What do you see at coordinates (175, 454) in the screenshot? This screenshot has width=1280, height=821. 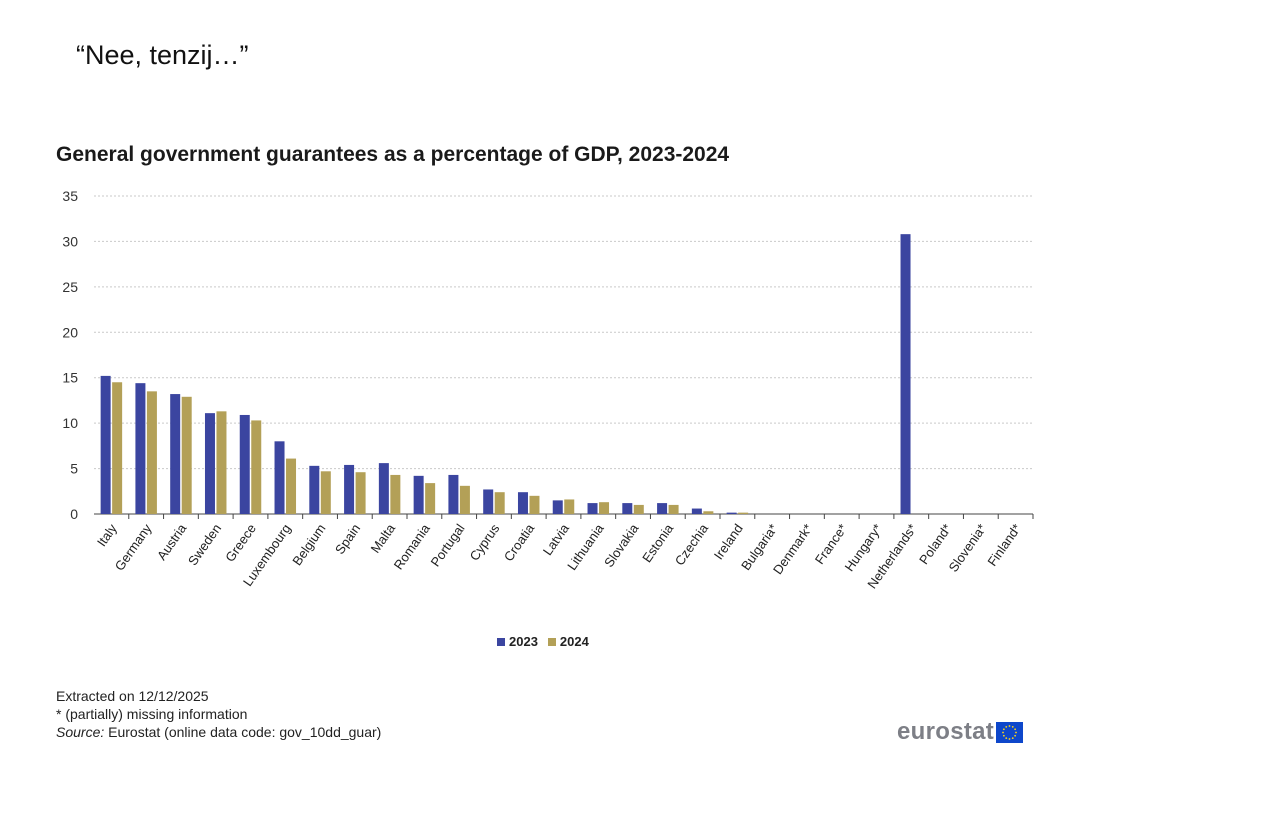 I see `bar-2023-austria` at bounding box center [175, 454].